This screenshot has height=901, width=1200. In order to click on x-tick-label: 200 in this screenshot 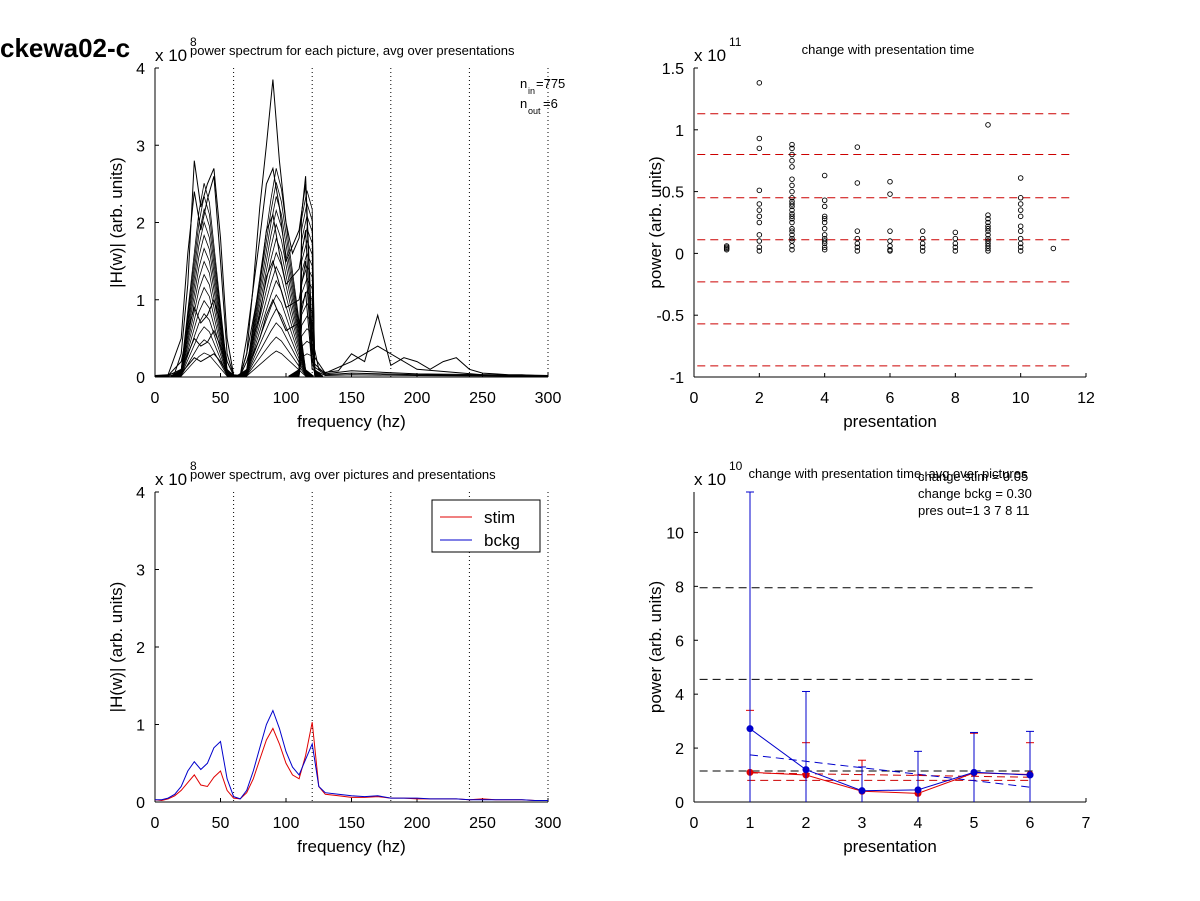, I will do `click(417, 398)`.